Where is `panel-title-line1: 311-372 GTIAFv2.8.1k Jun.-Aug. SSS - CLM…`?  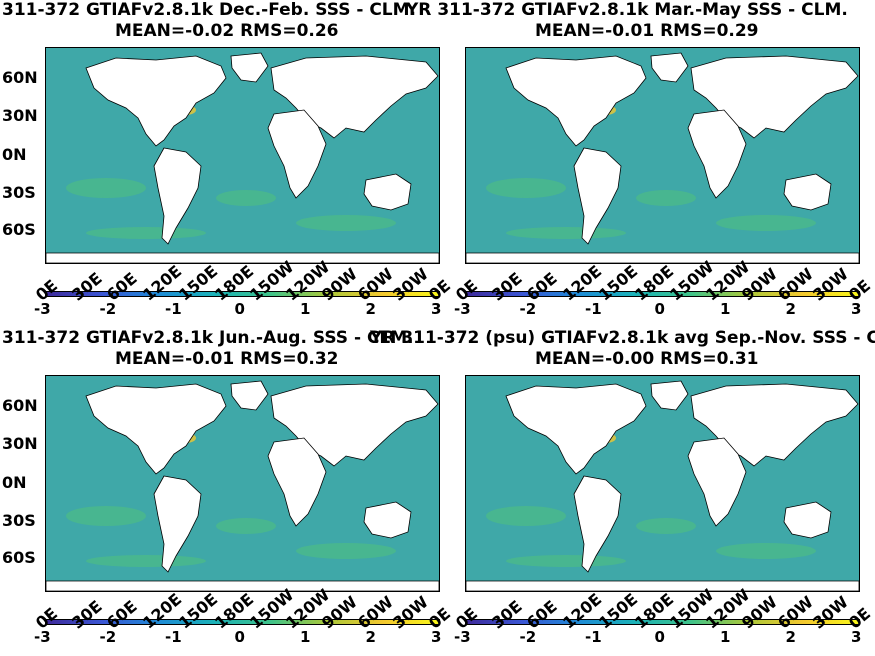
panel-title-line1: 311-372 GTIAFv2.8.1k Jun.-Aug. SSS - CLM… is located at coordinates (208, 338).